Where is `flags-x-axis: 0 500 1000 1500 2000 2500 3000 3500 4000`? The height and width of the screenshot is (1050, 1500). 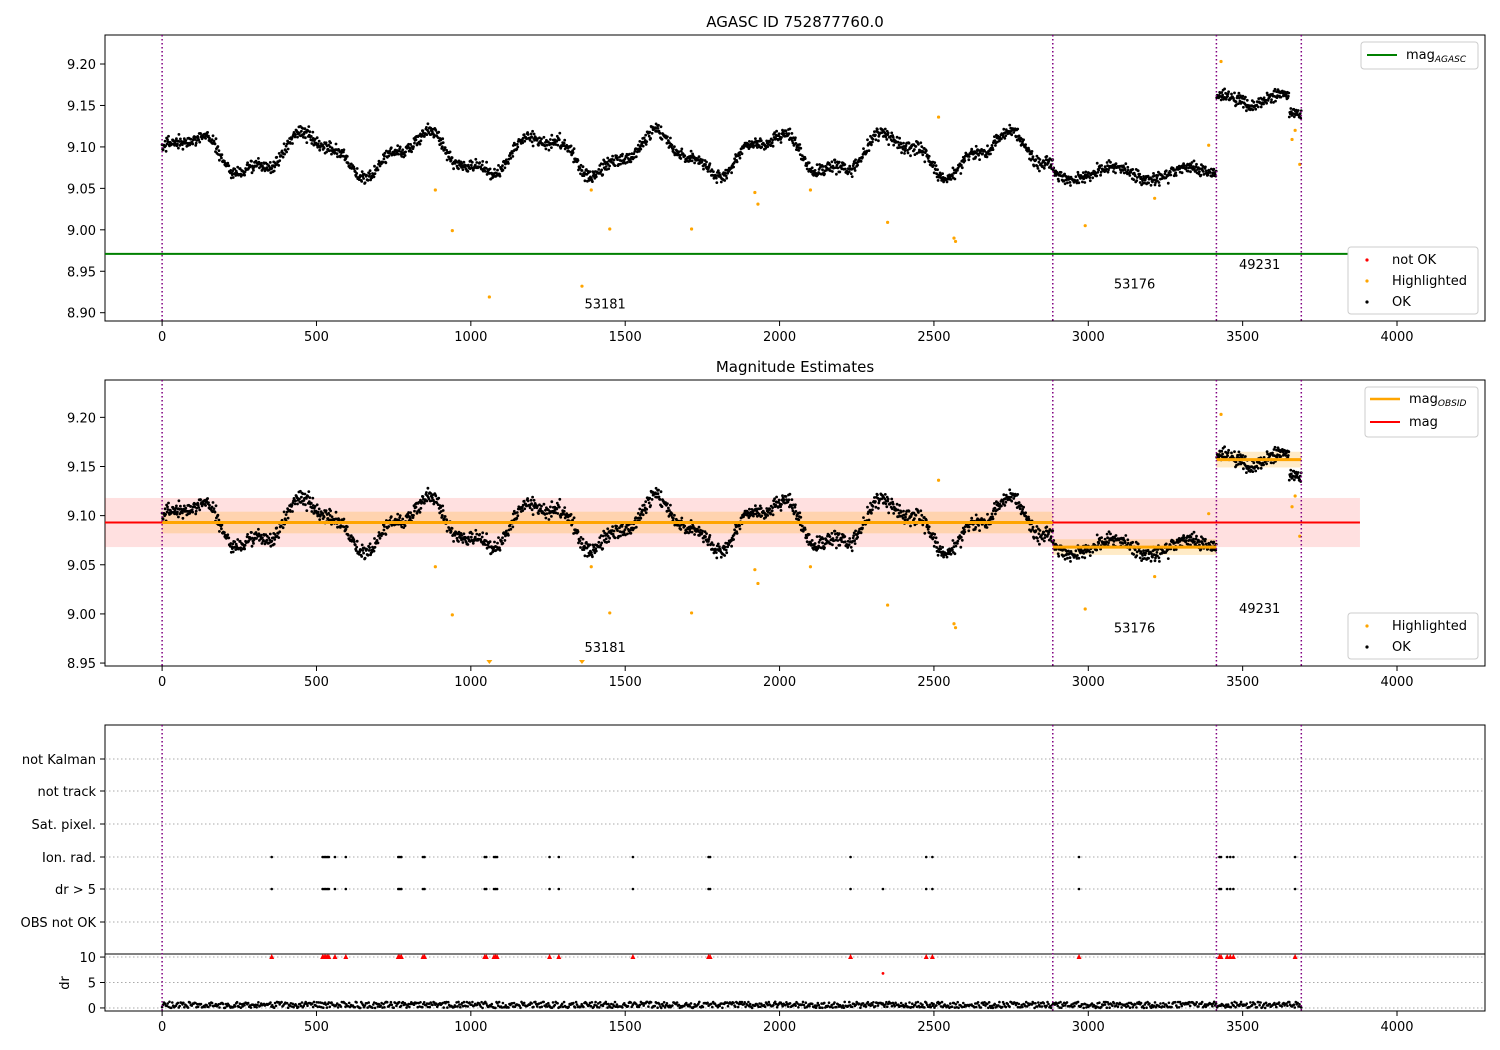
flags-x-axis: 0 500 1000 1500 2000 2500 3000 3500 4000 is located at coordinates (786, 1023).